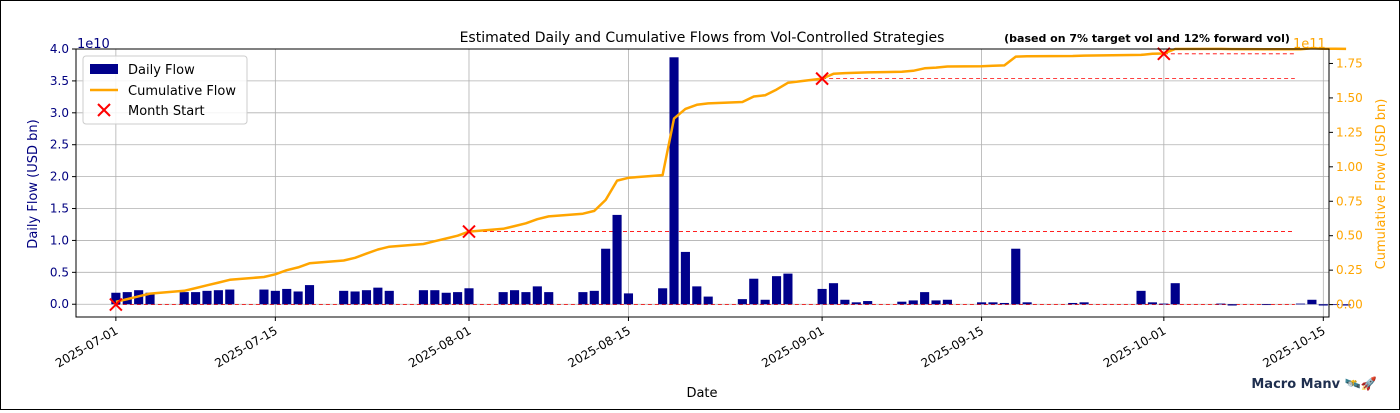 This screenshot has height=413, width=1400. Describe the element at coordinates (59, 272) in the screenshot. I see `left-tick-label: 0.5` at that location.